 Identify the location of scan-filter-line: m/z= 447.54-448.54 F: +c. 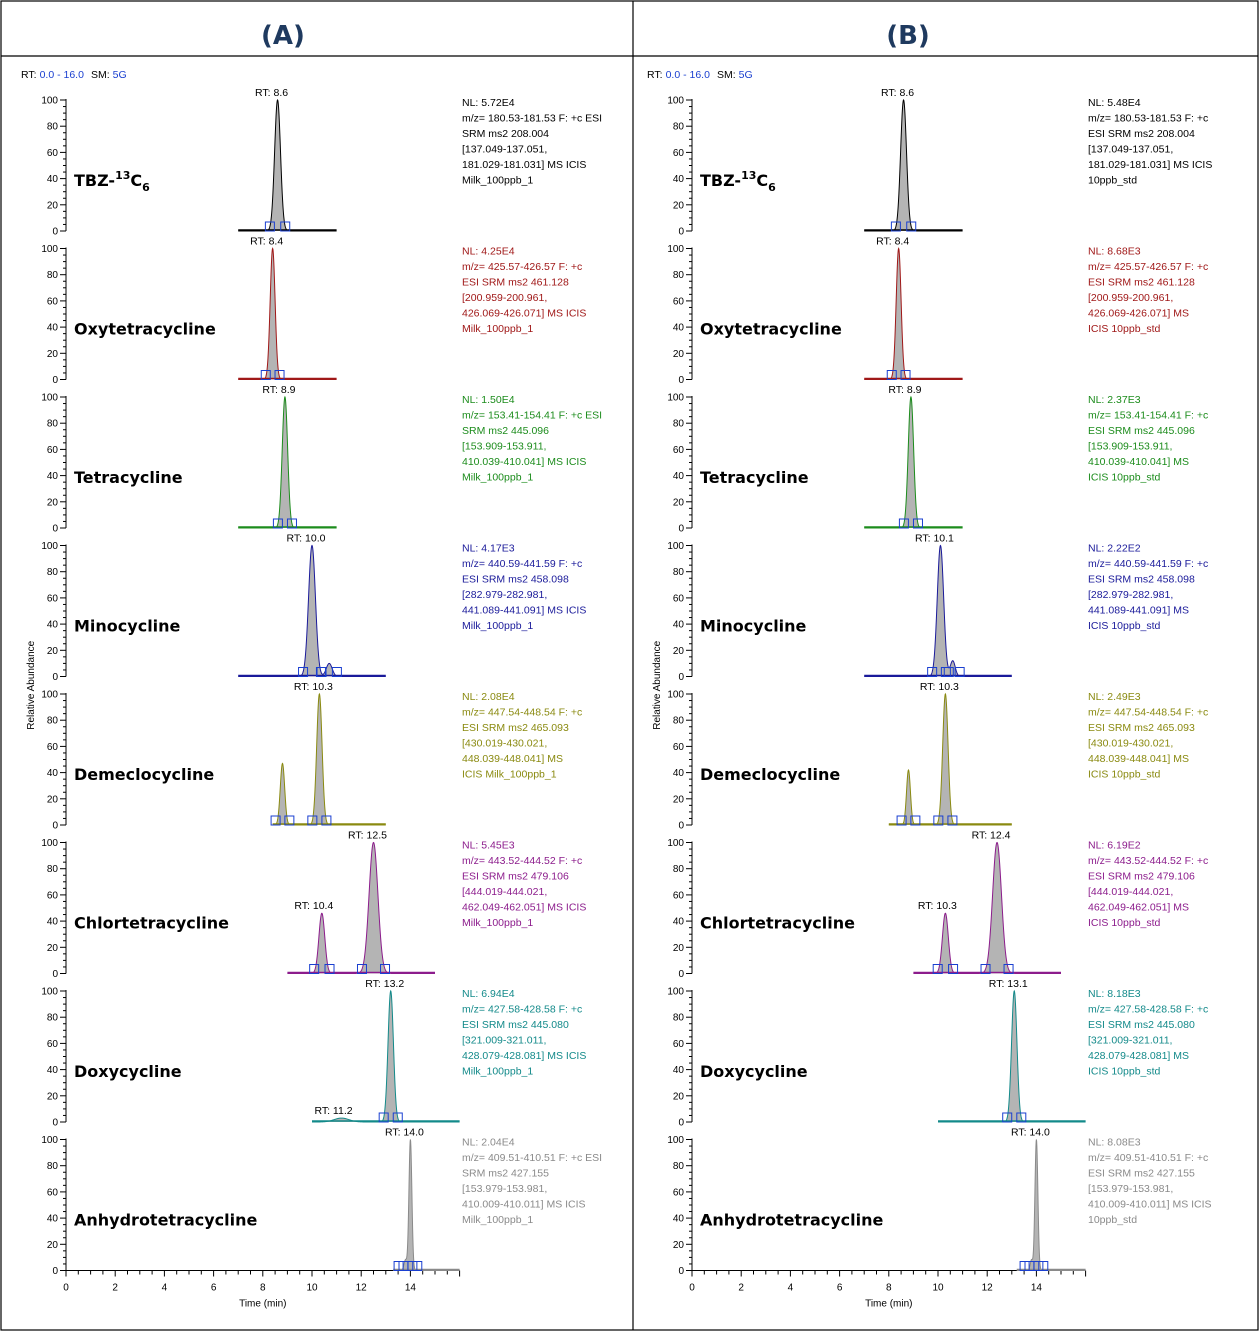
(522, 713).